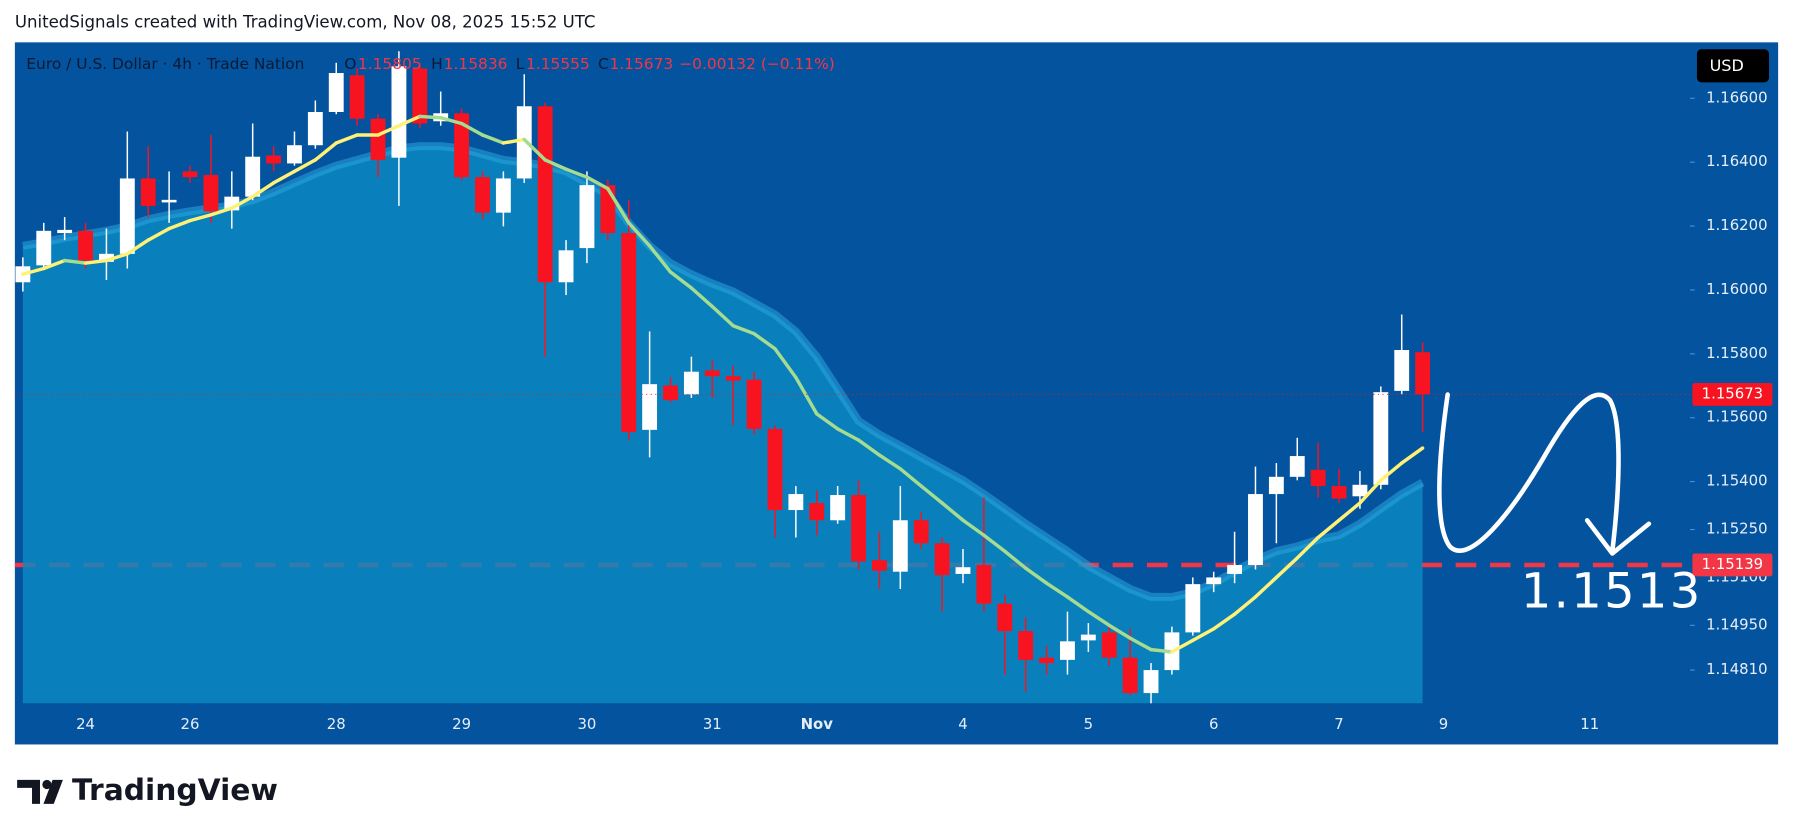  I want to click on y-tick-label: 1.16000, so click(1736, 289).